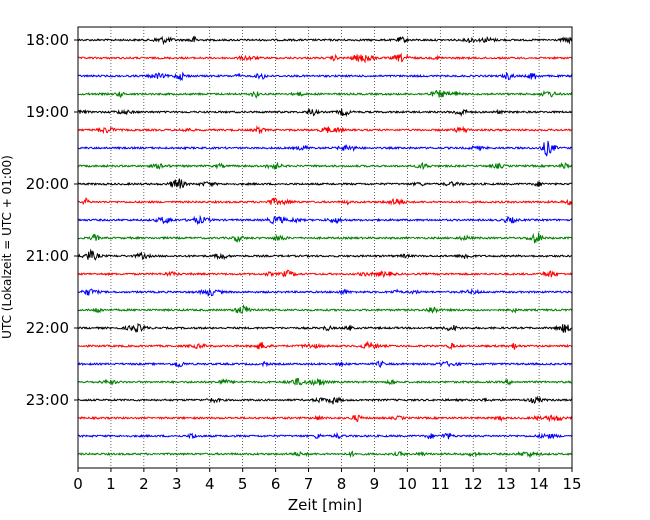  I want to click on y-tick-label-2100: 21:00, so click(47, 256).